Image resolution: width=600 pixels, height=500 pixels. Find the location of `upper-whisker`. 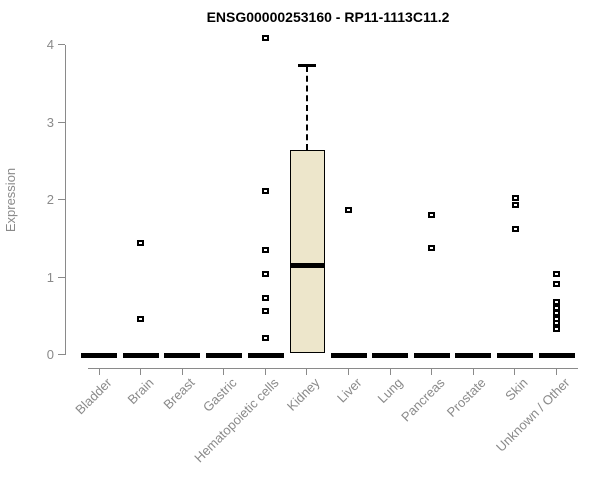

upper-whisker is located at coordinates (307, 108).